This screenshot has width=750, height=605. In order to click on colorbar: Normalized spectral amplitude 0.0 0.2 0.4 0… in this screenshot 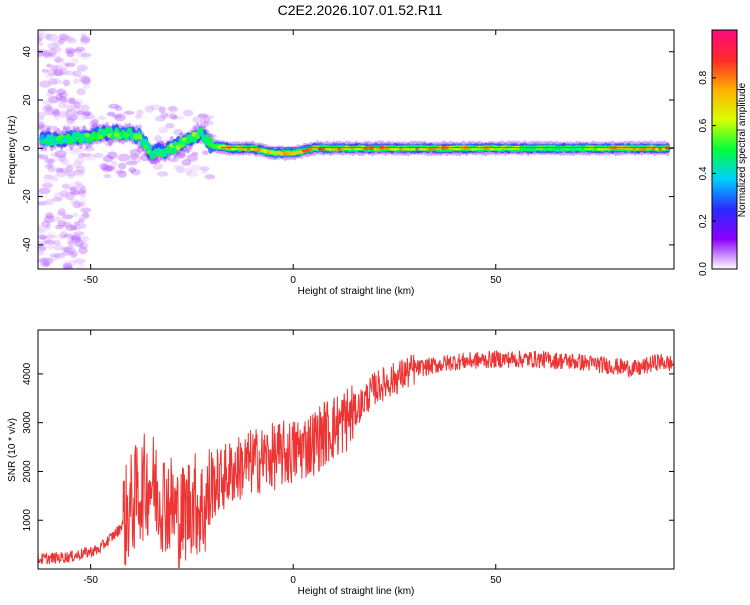, I will do `click(723, 152)`.